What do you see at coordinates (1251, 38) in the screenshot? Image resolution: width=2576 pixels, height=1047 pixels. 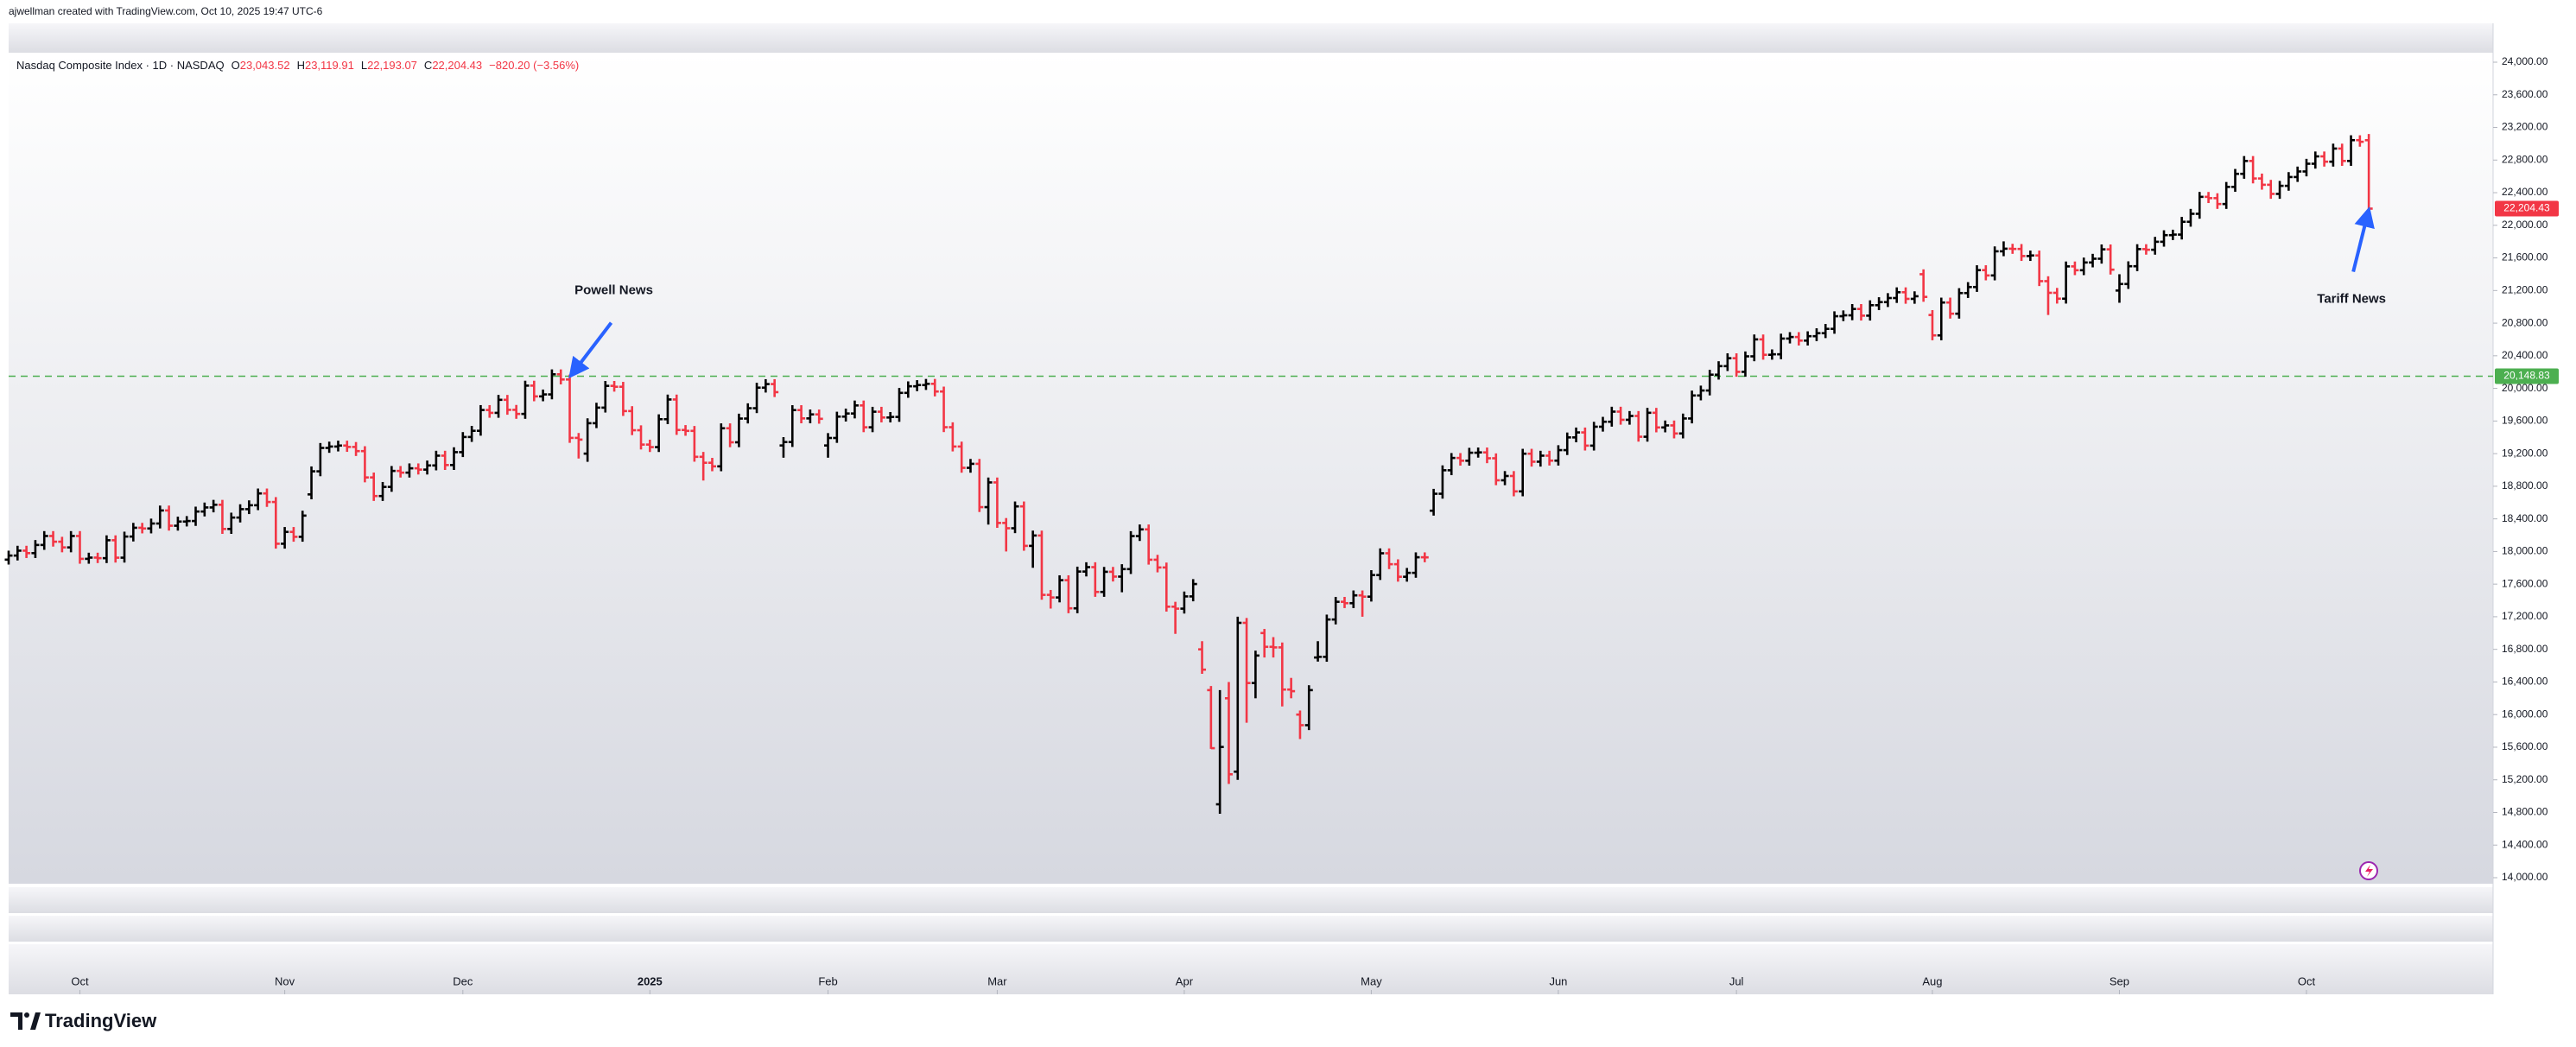 I see `top-band` at bounding box center [1251, 38].